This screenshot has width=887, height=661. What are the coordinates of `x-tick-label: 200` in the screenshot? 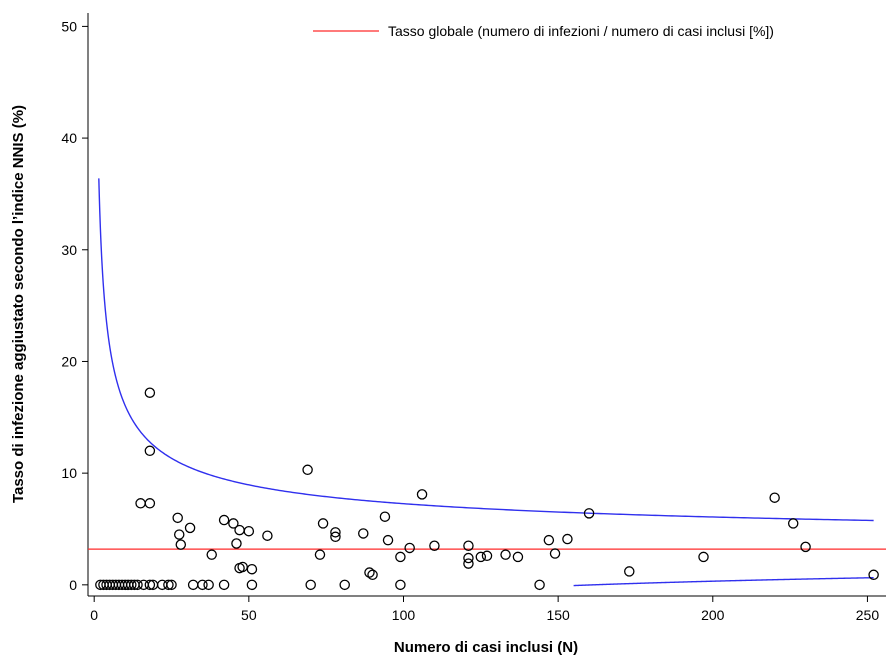 It's located at (713, 615).